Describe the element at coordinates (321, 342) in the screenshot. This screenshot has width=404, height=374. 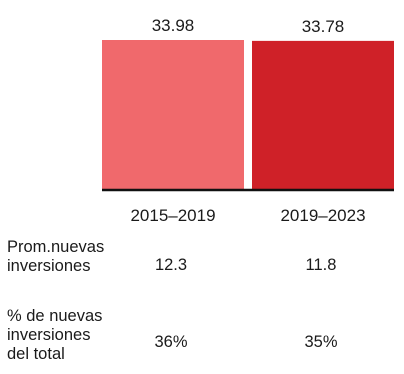
I see `share-of-total-2019-2023: 35%` at that location.